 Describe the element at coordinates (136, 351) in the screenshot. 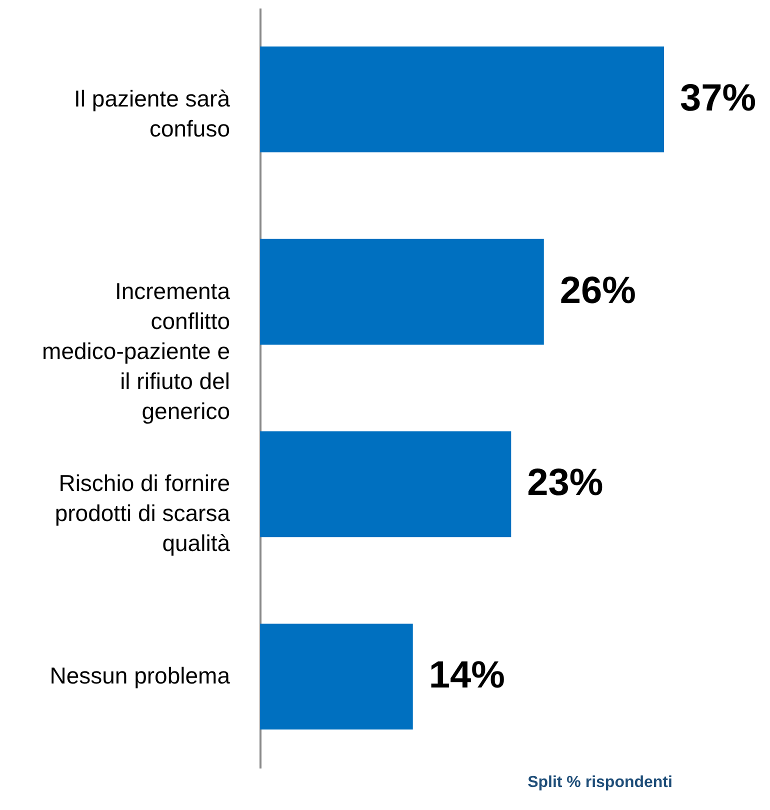

I see `y-tick-label: Incrementa conflitto medico-paziente e il rifiuto del generico` at that location.